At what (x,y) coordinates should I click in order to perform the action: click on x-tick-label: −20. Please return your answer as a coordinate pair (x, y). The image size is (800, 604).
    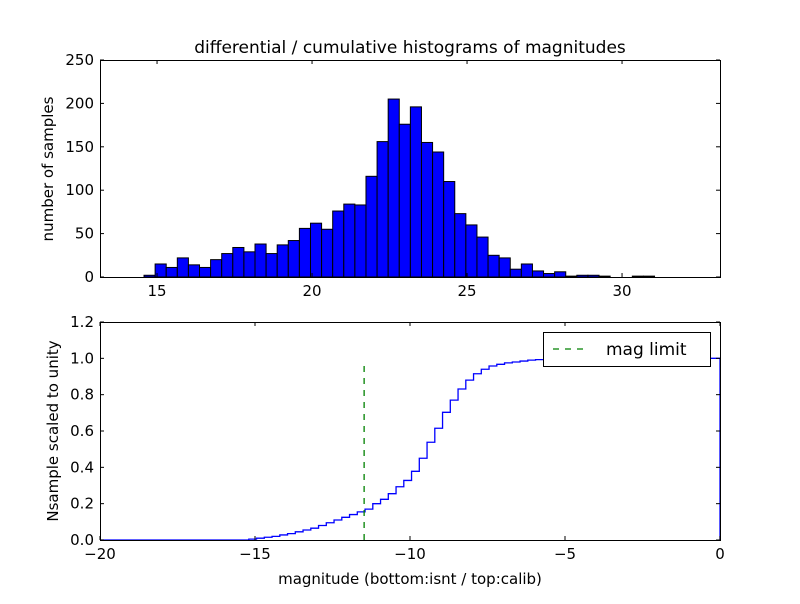
    Looking at the image, I should click on (100, 554).